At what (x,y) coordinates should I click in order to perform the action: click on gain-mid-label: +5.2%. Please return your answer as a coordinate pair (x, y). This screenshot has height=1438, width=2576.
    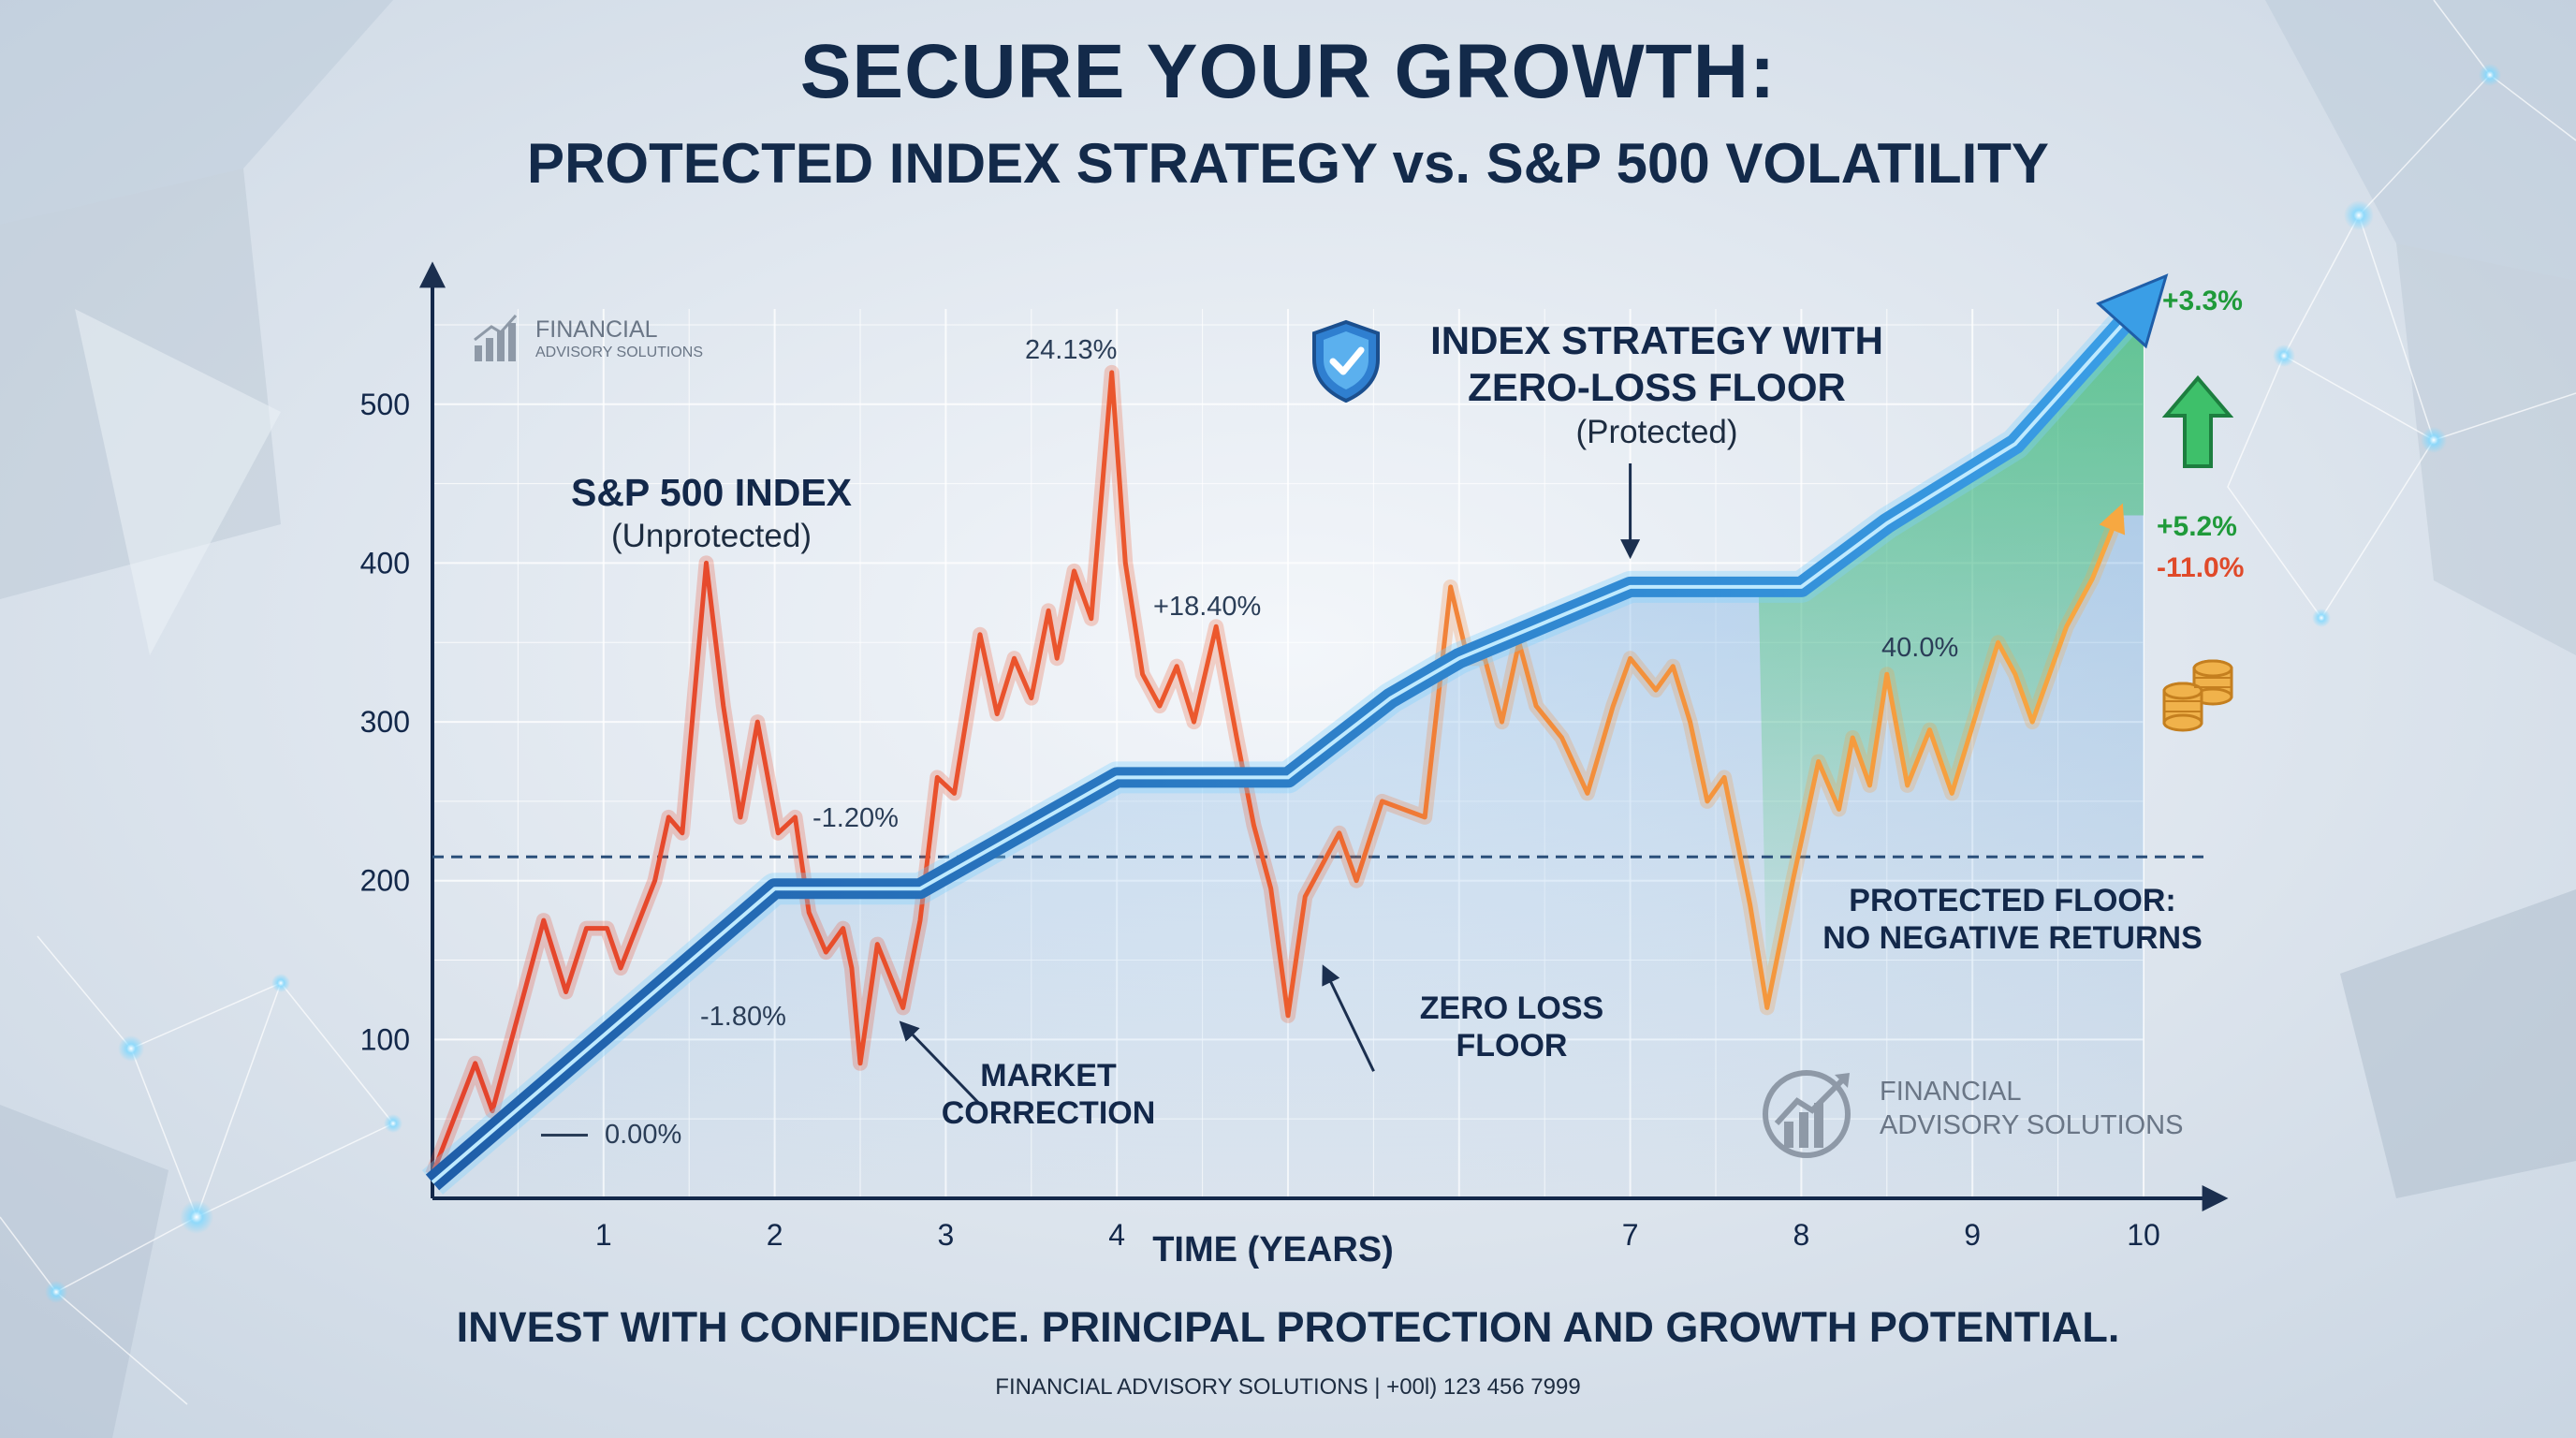
    Looking at the image, I should click on (2197, 526).